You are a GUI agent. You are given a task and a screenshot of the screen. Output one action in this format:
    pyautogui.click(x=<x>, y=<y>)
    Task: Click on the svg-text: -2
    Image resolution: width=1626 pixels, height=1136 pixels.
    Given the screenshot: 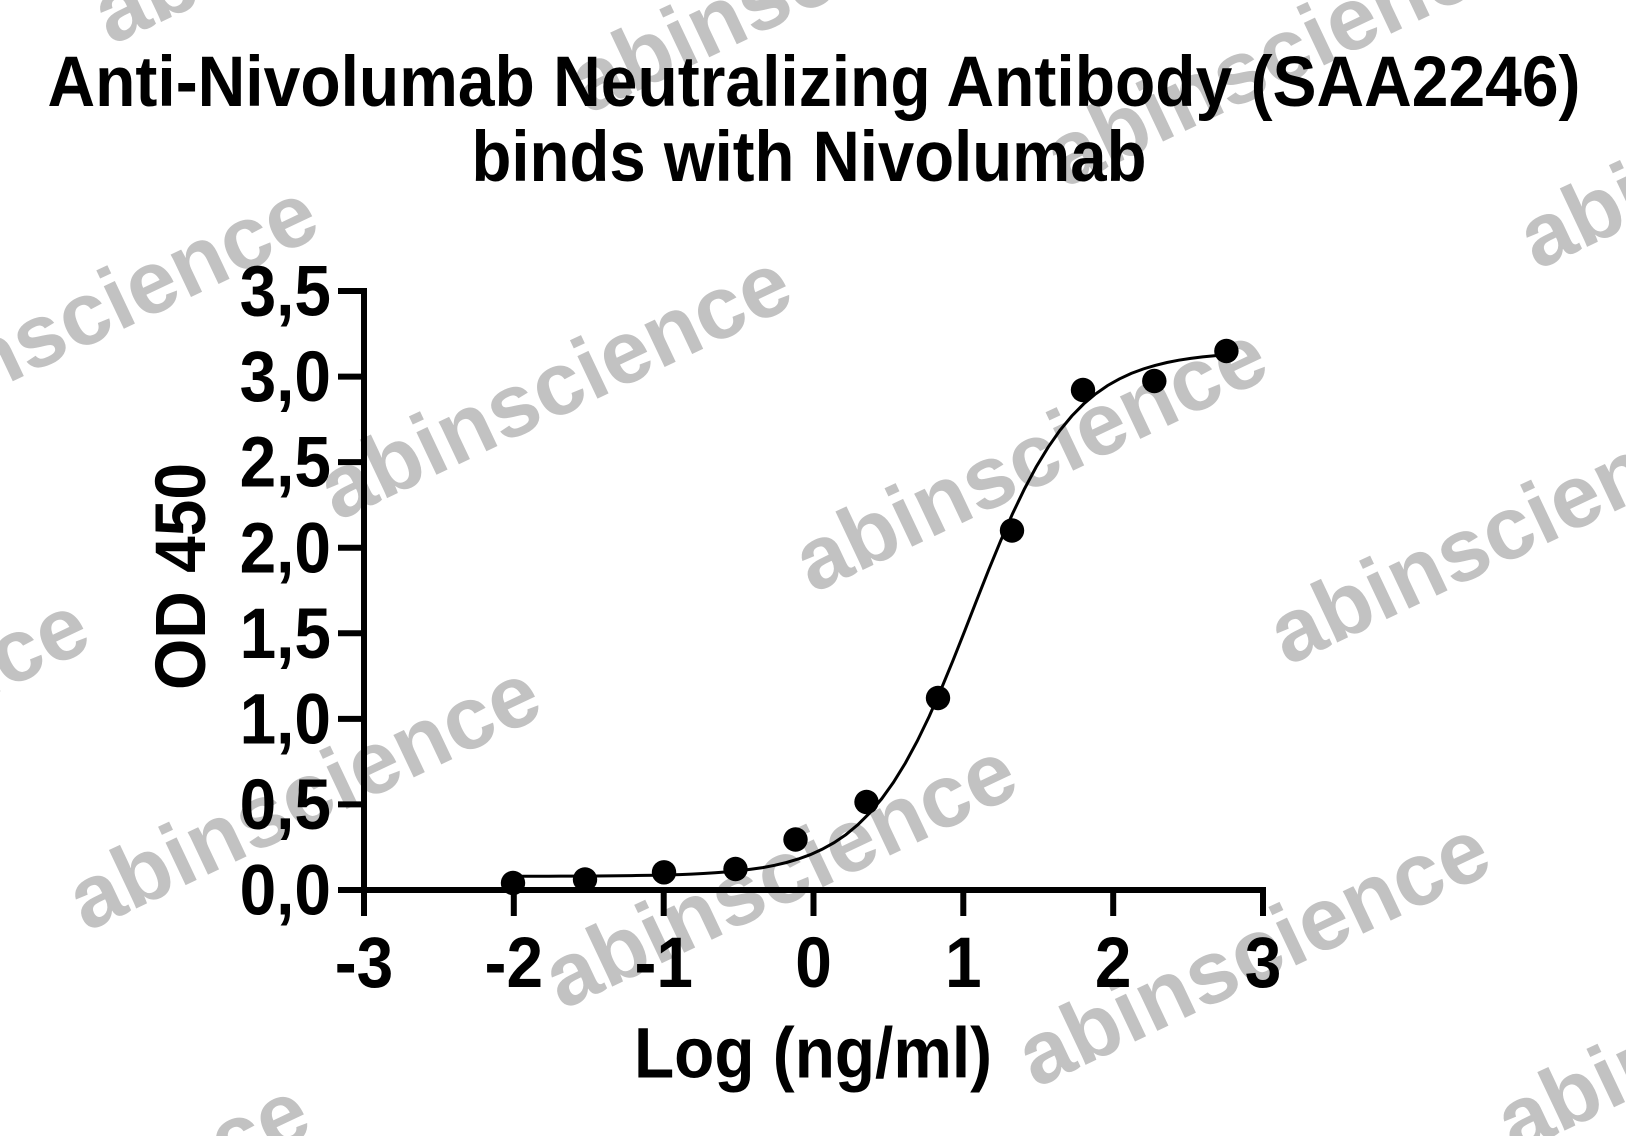 What is the action you would take?
    pyautogui.click(x=514, y=963)
    